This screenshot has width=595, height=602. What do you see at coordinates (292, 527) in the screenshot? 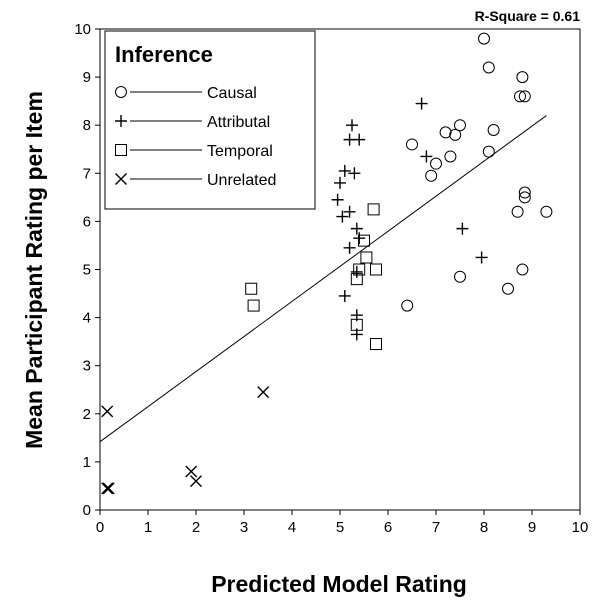
I see `x-tick-label: 4` at bounding box center [292, 527].